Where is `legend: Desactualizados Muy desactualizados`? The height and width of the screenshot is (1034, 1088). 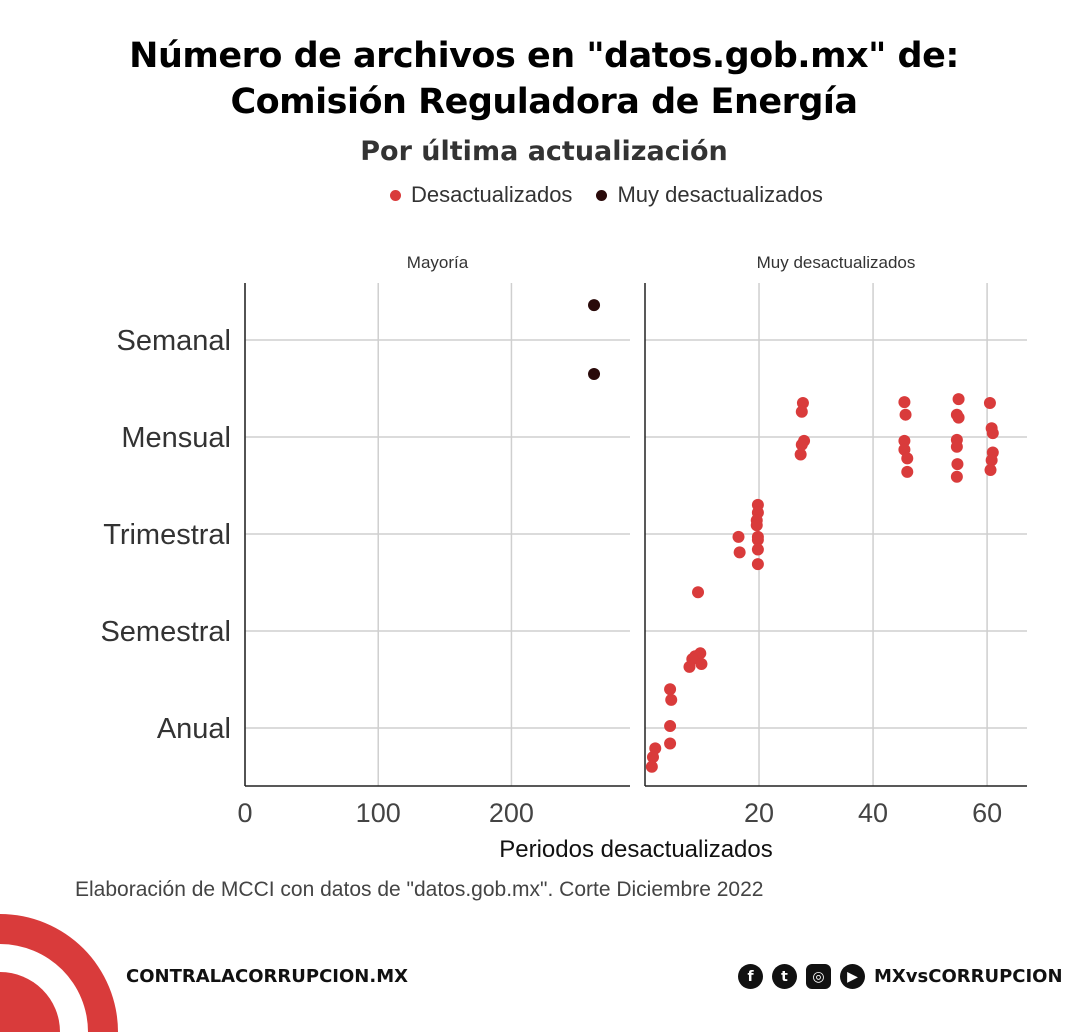
legend: Desactualizados Muy desactualizados is located at coordinates (606, 195).